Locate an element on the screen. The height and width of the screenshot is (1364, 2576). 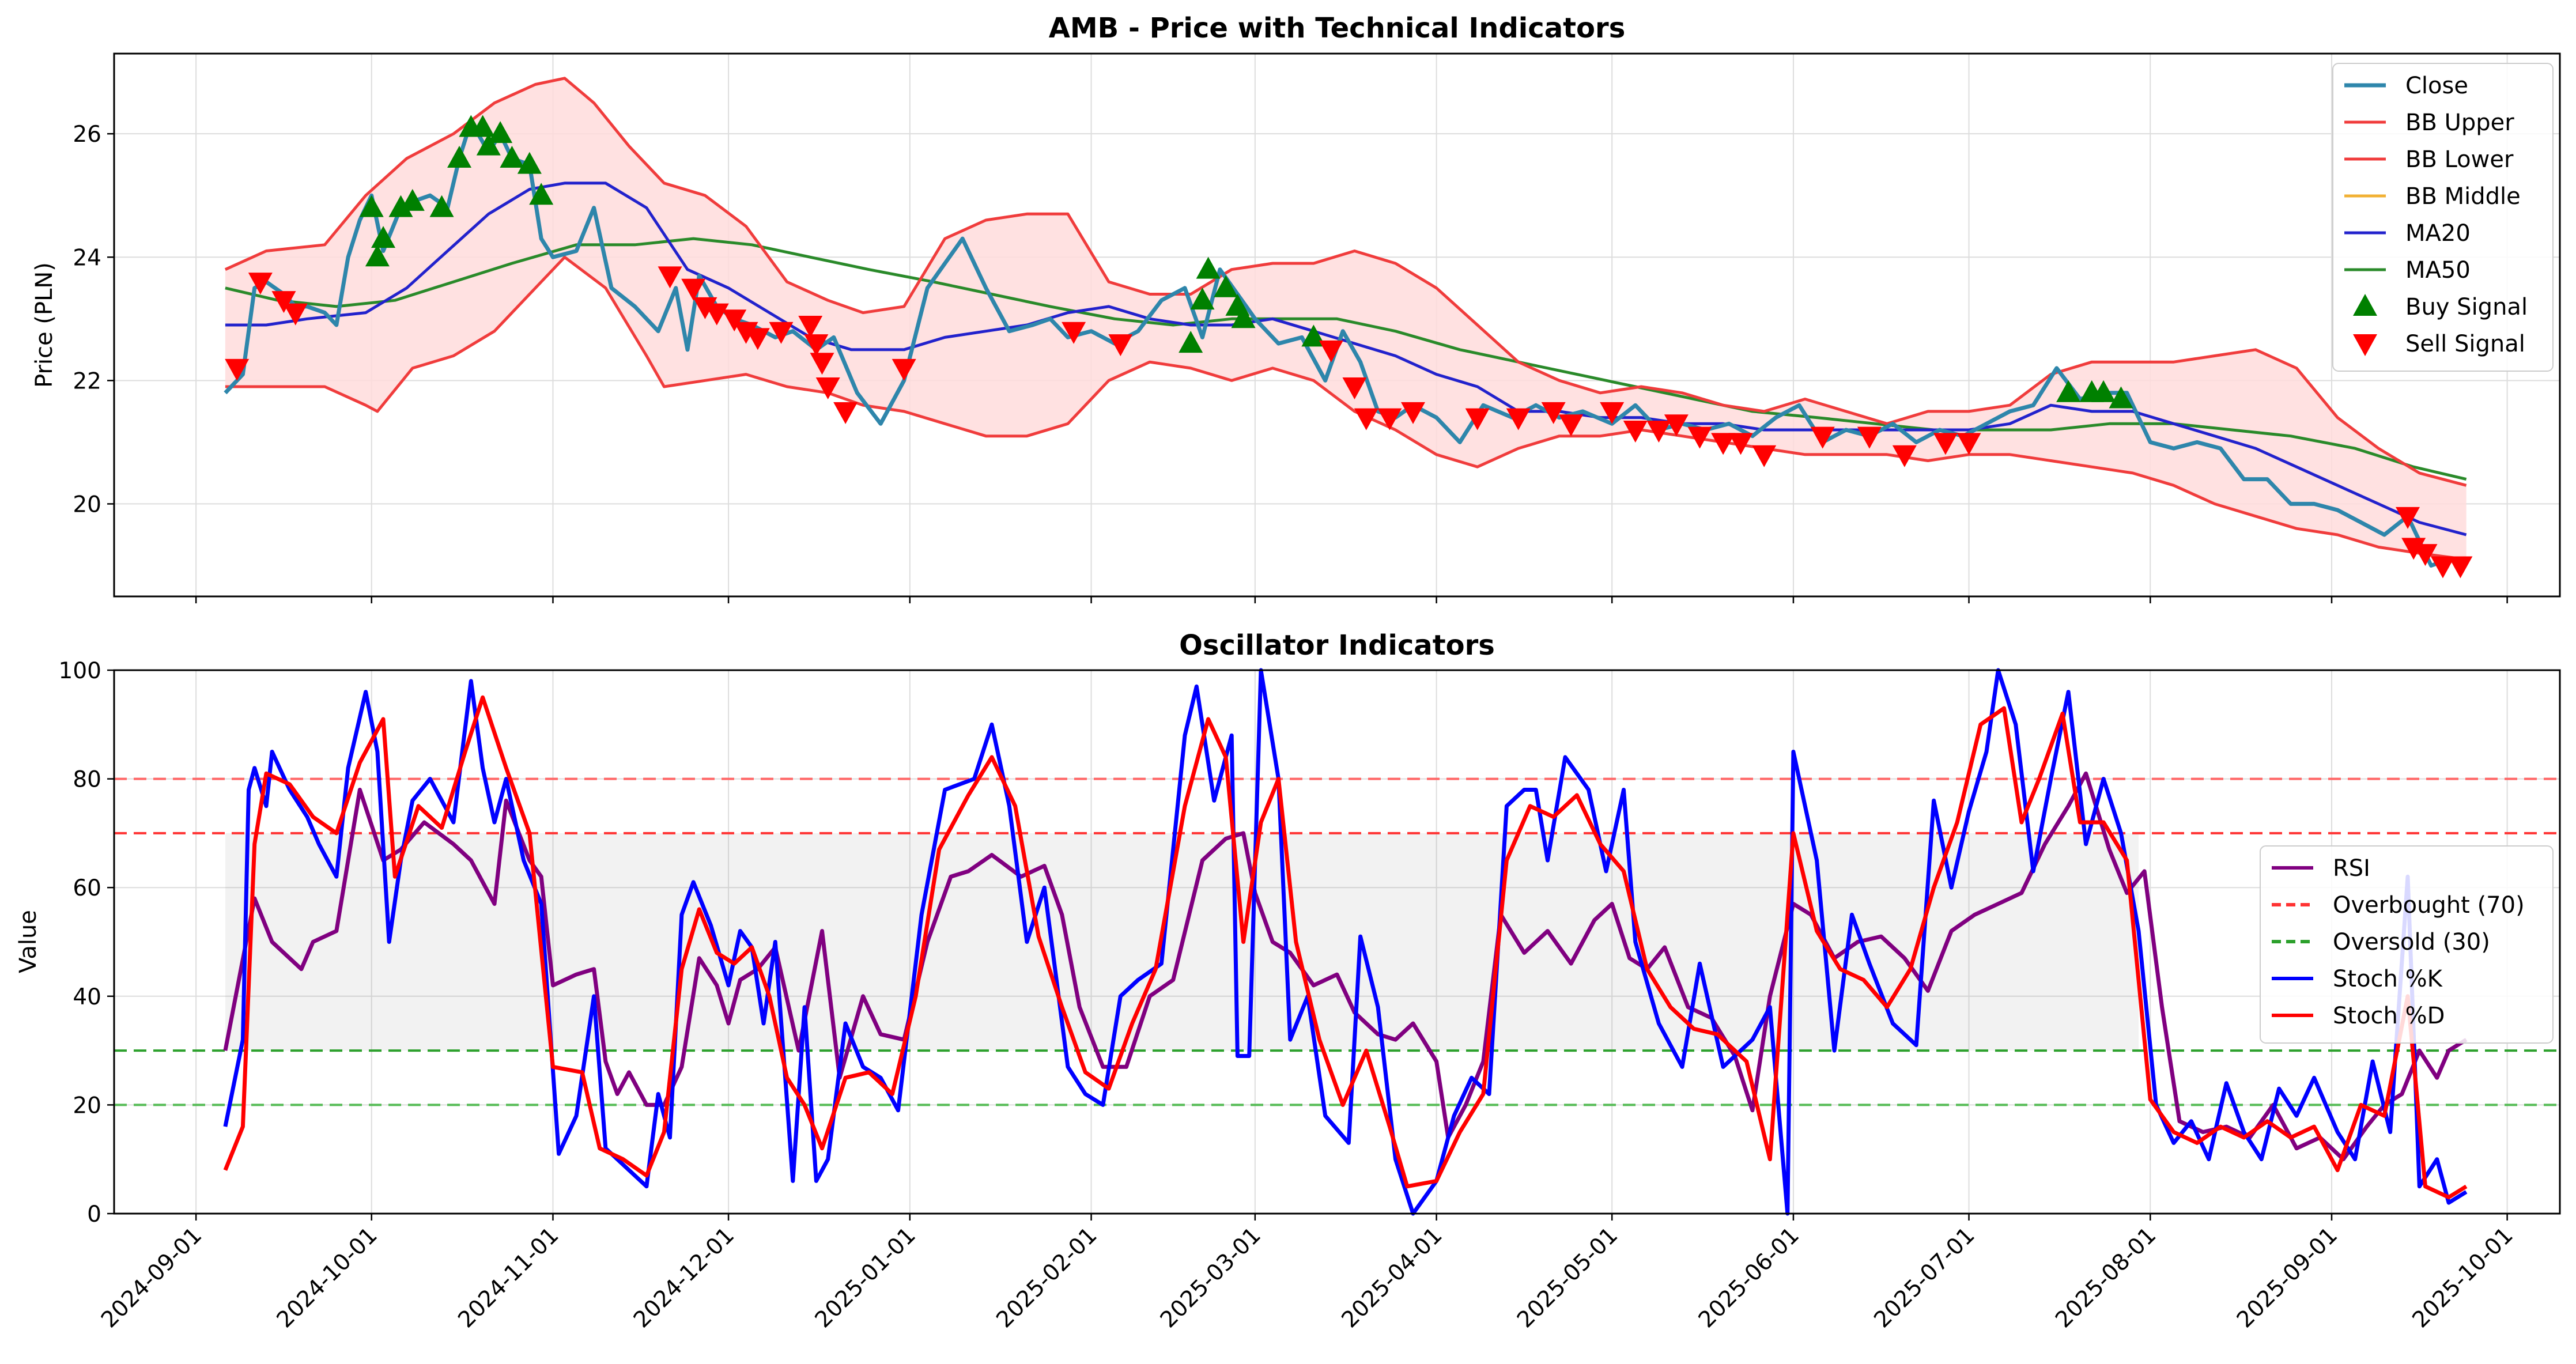
legend-label: Close is located at coordinates (2436, 86).